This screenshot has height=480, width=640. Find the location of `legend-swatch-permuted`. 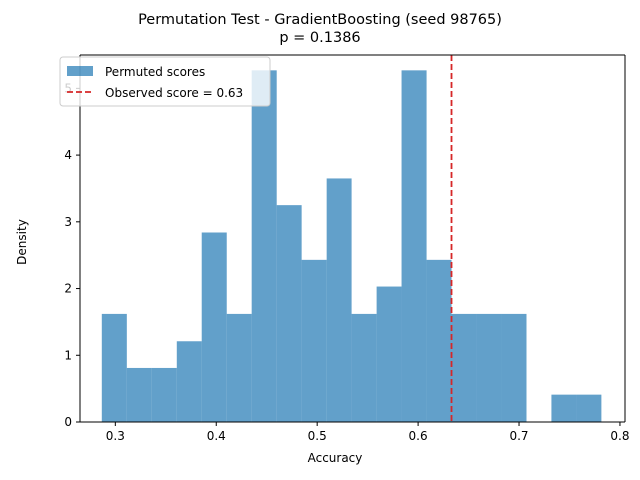

legend-swatch-permuted is located at coordinates (80, 71).